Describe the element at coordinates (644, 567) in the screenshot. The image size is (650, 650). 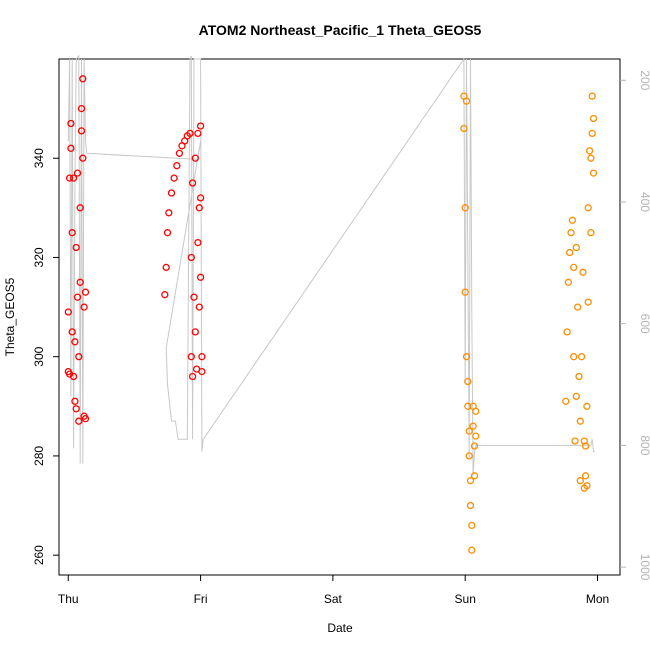
I see `y2-tick-label: 1000` at that location.